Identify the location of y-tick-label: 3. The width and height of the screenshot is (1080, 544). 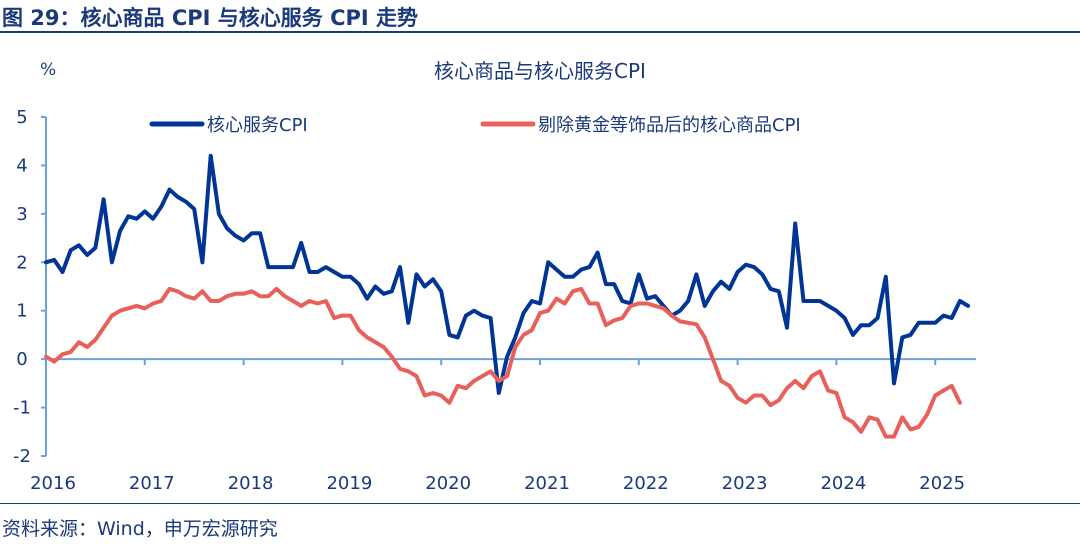
(21, 214).